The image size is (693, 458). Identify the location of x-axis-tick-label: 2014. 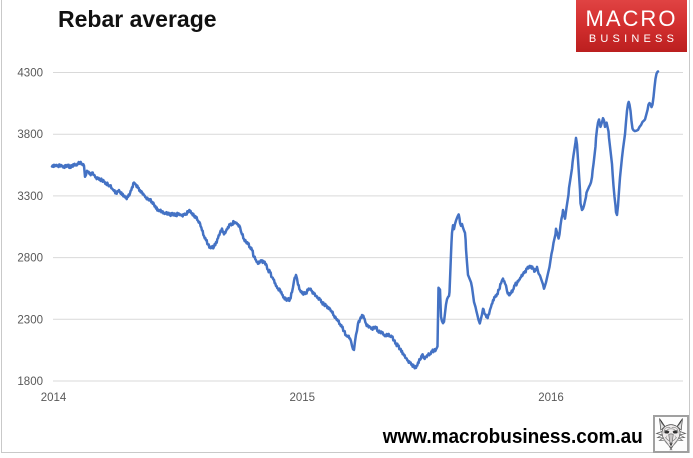
(54, 398).